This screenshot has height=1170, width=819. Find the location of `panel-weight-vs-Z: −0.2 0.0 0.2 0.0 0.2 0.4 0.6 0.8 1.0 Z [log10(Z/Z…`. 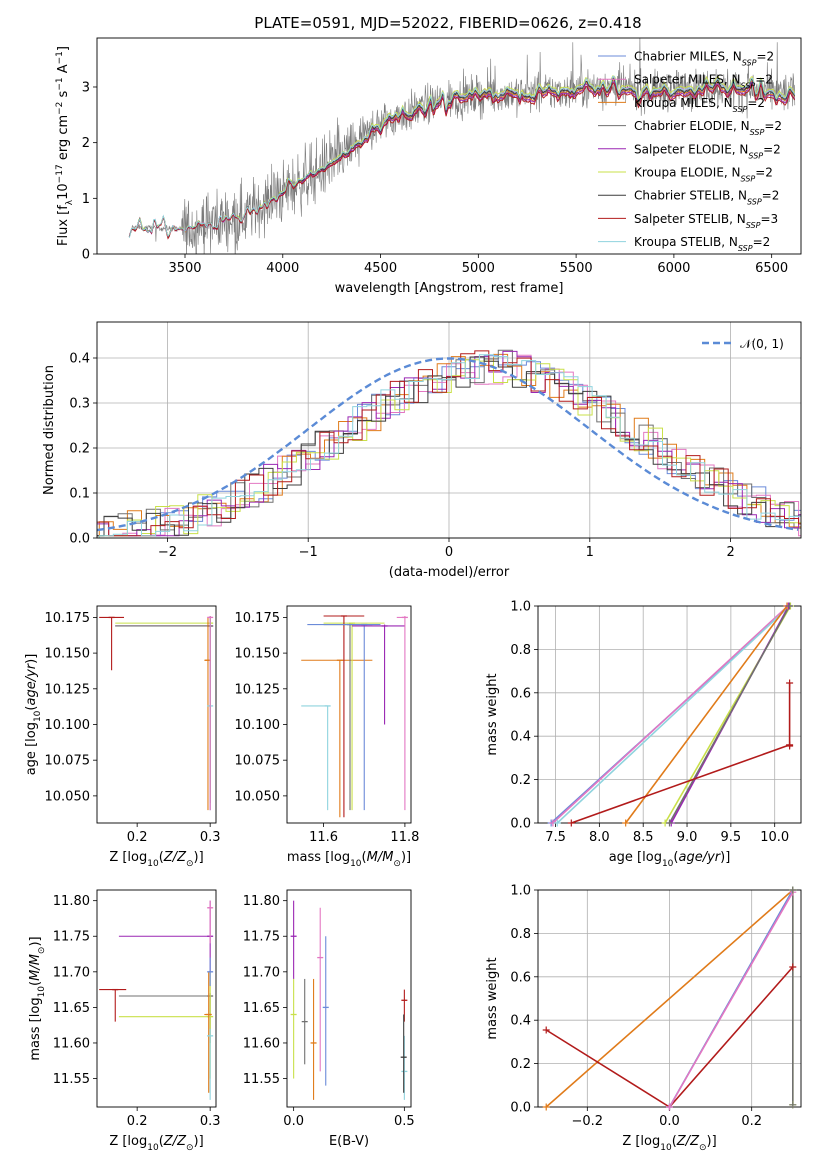

panel-weight-vs-Z: −0.2 0.0 0.2 0.0 0.2 0.4 0.6 0.8 1.0 Z [log10(Z/Z… is located at coordinates (643, 1018).